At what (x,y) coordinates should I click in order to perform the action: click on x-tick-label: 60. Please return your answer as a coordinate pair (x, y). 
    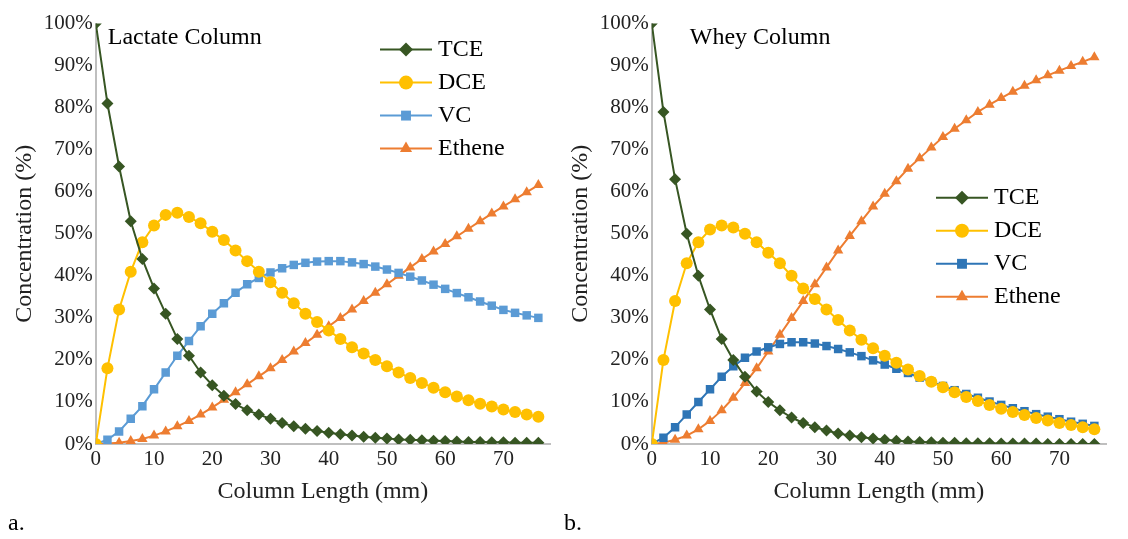
    Looking at the image, I should click on (1001, 458).